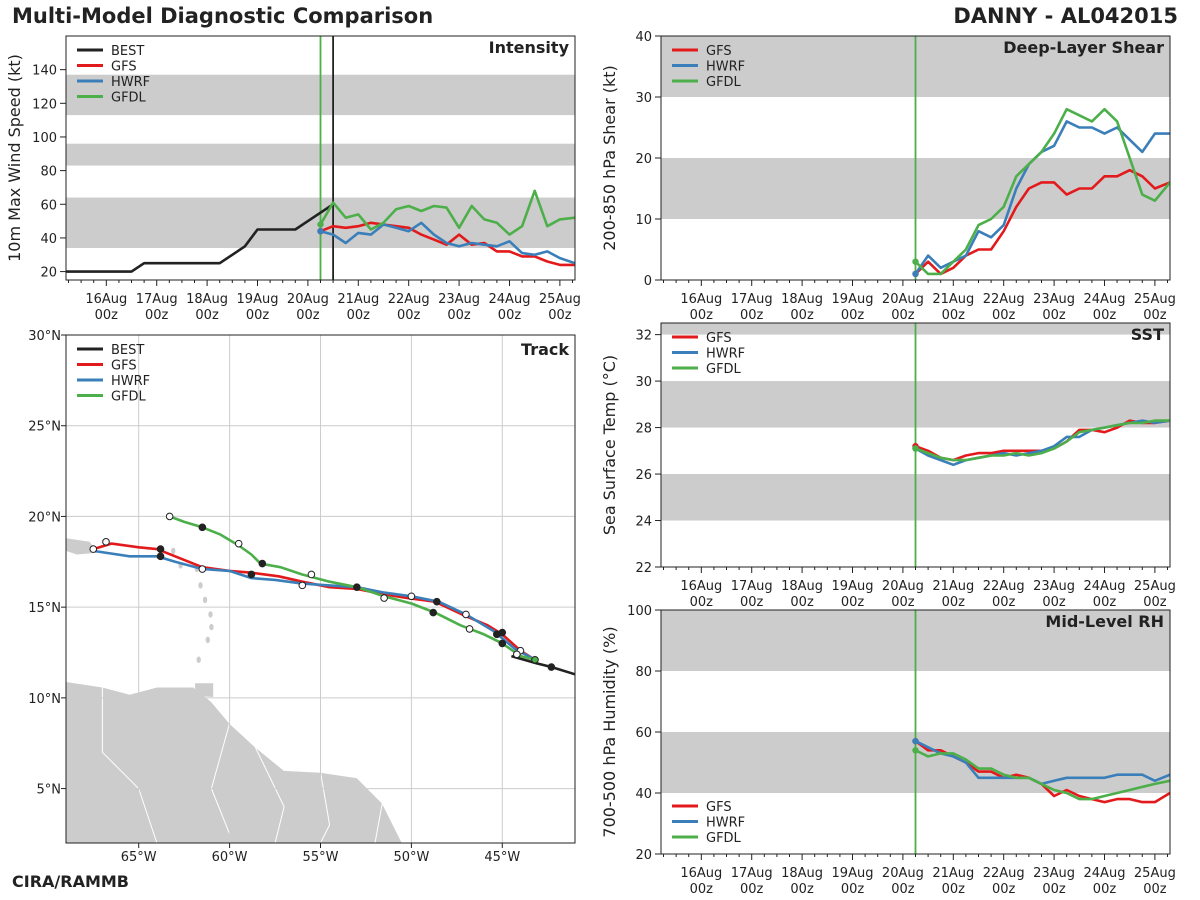  What do you see at coordinates (903, 873) in the screenshot?
I see `x-tick-label: 20Aug` at bounding box center [903, 873].